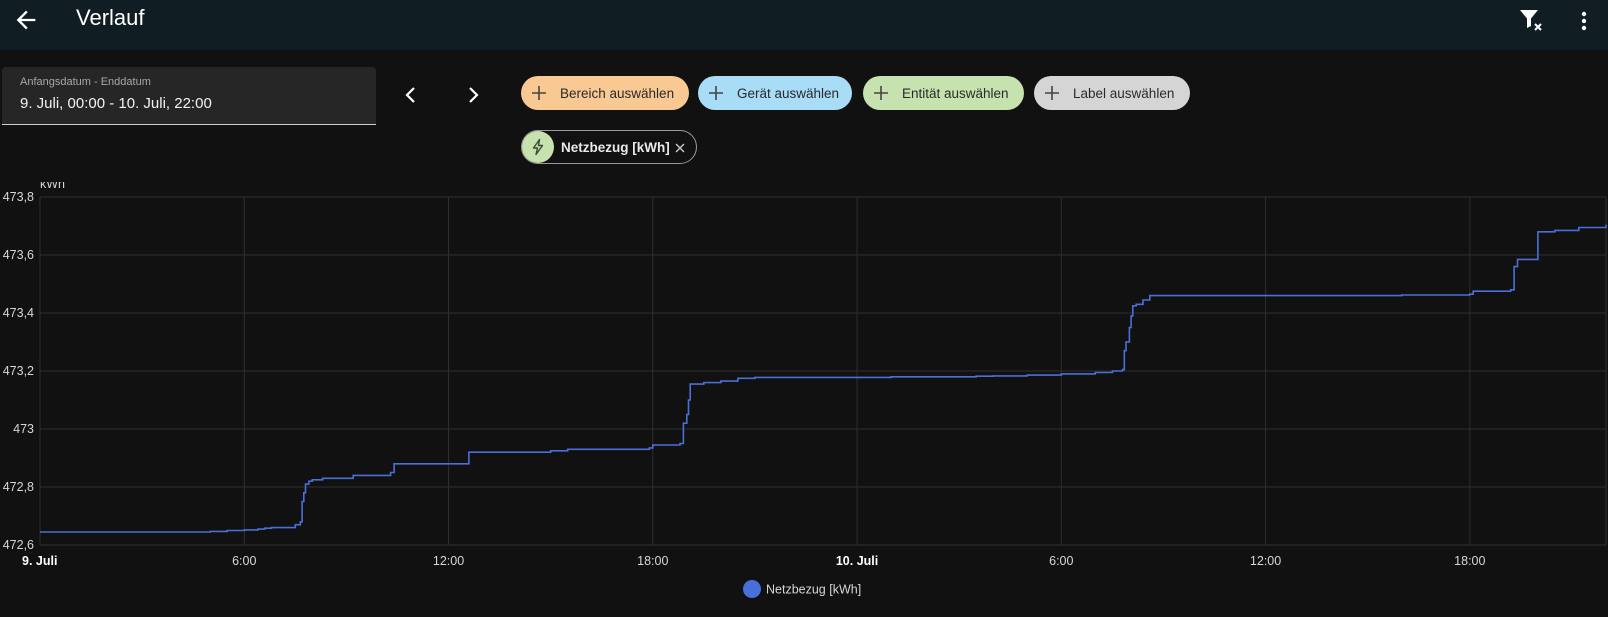 This screenshot has width=1608, height=617. Describe the element at coordinates (1124, 93) in the screenshot. I see `label-picker-label: Label auswählen` at that location.